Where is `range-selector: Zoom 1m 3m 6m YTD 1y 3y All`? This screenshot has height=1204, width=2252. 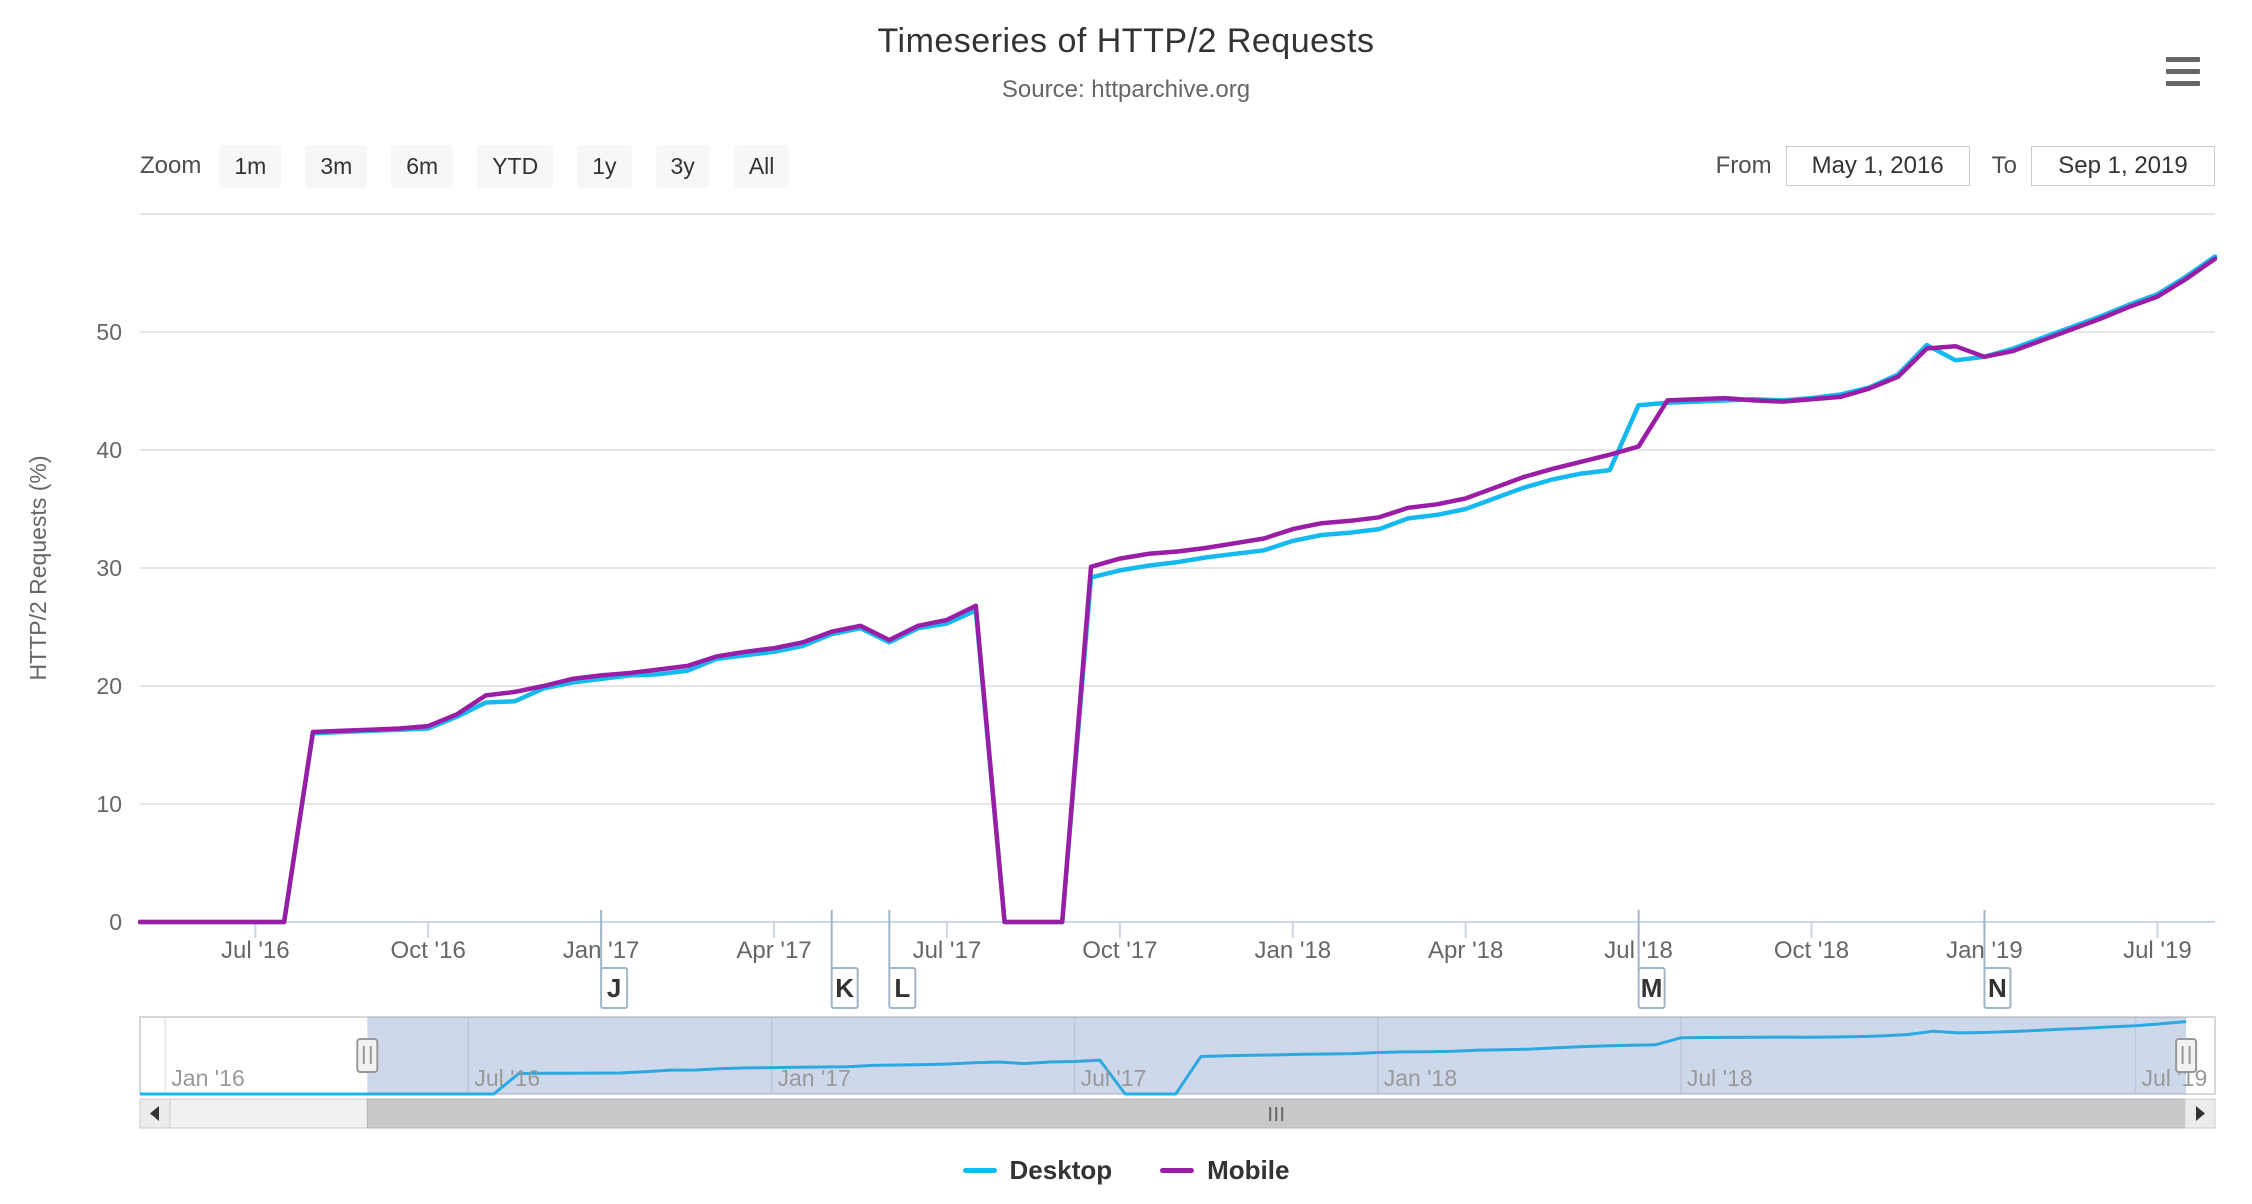
range-selector: Zoom 1m 3m 6m YTD 1y 3y All is located at coordinates (465, 166).